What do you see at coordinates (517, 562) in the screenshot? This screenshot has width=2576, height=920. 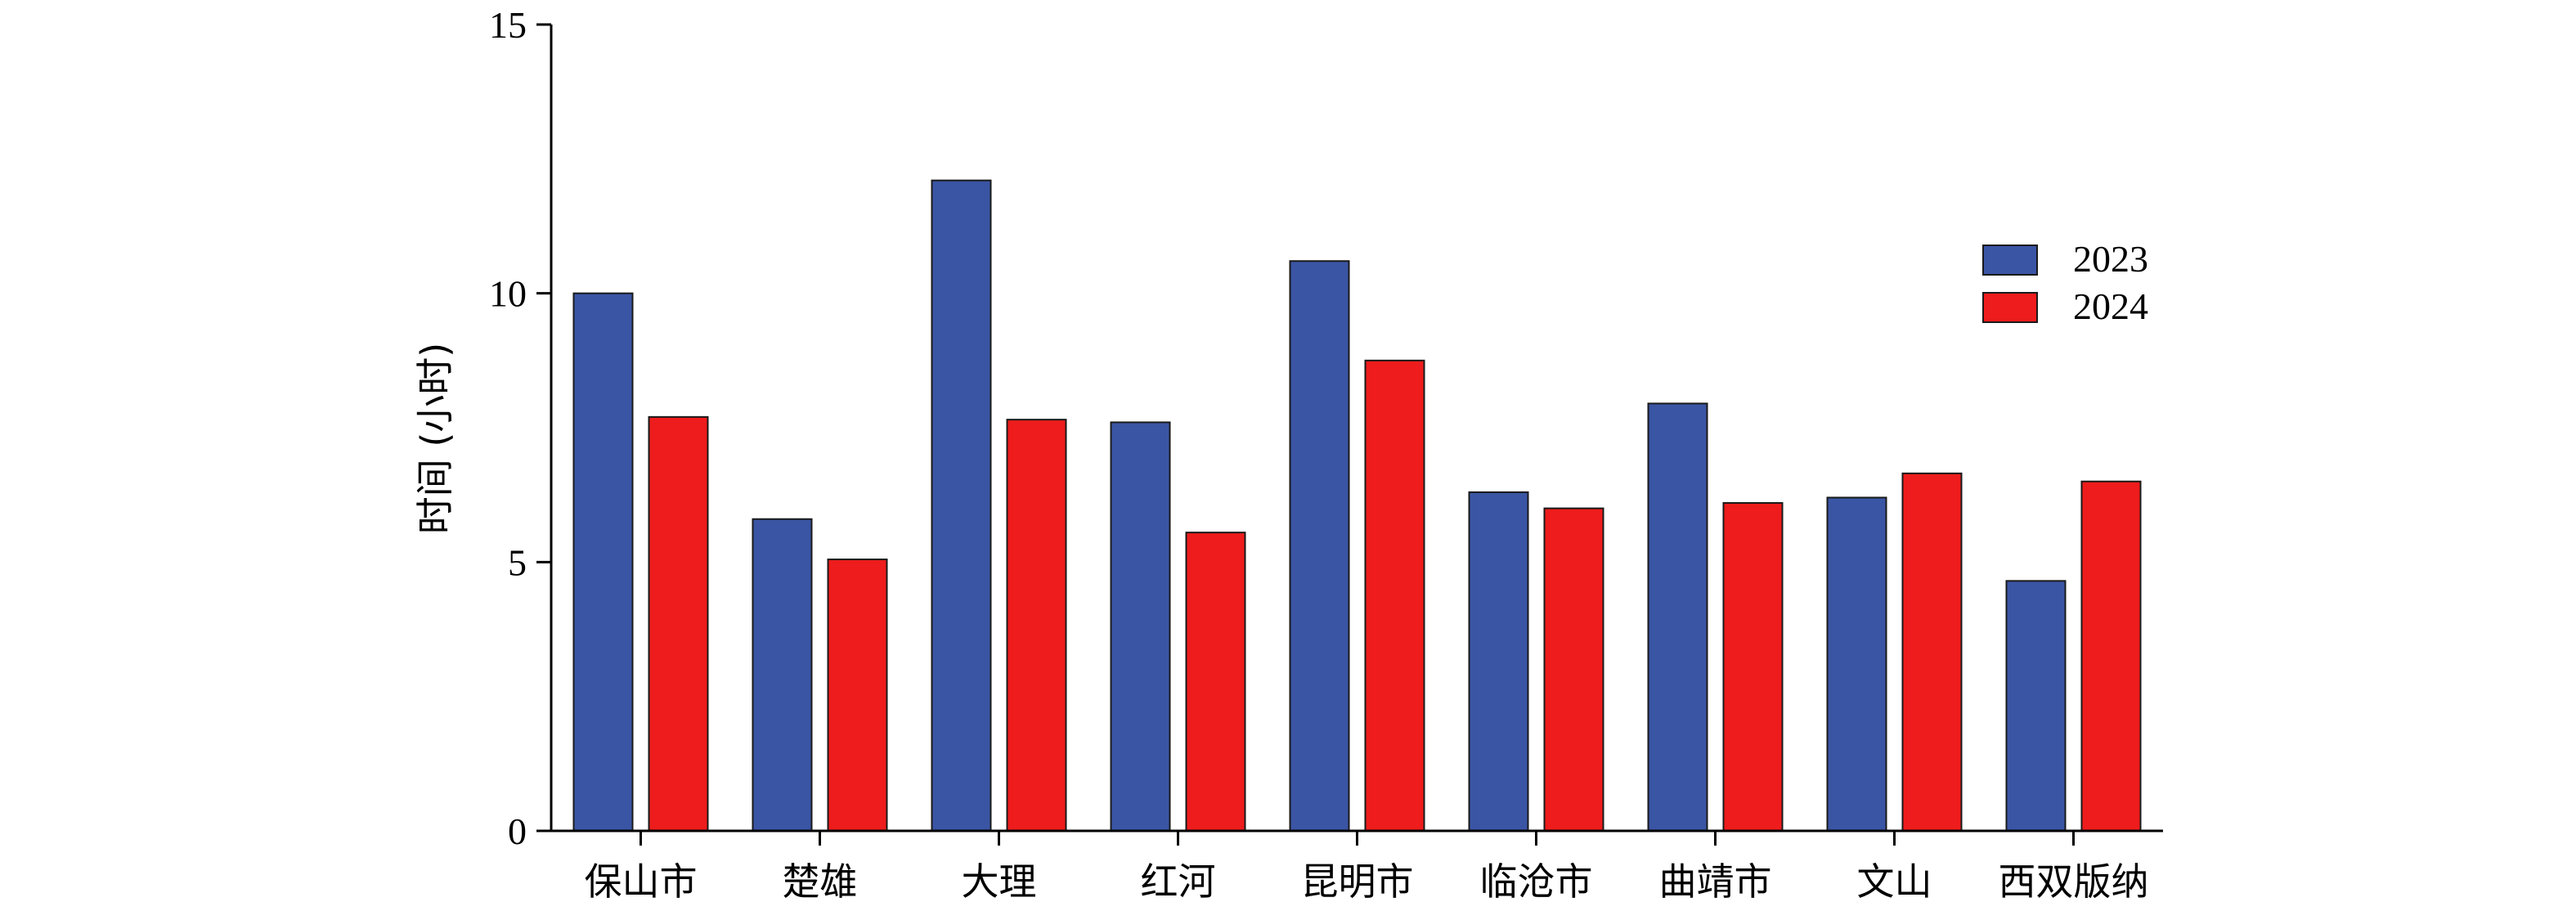 I see `y-tick-label: 5` at bounding box center [517, 562].